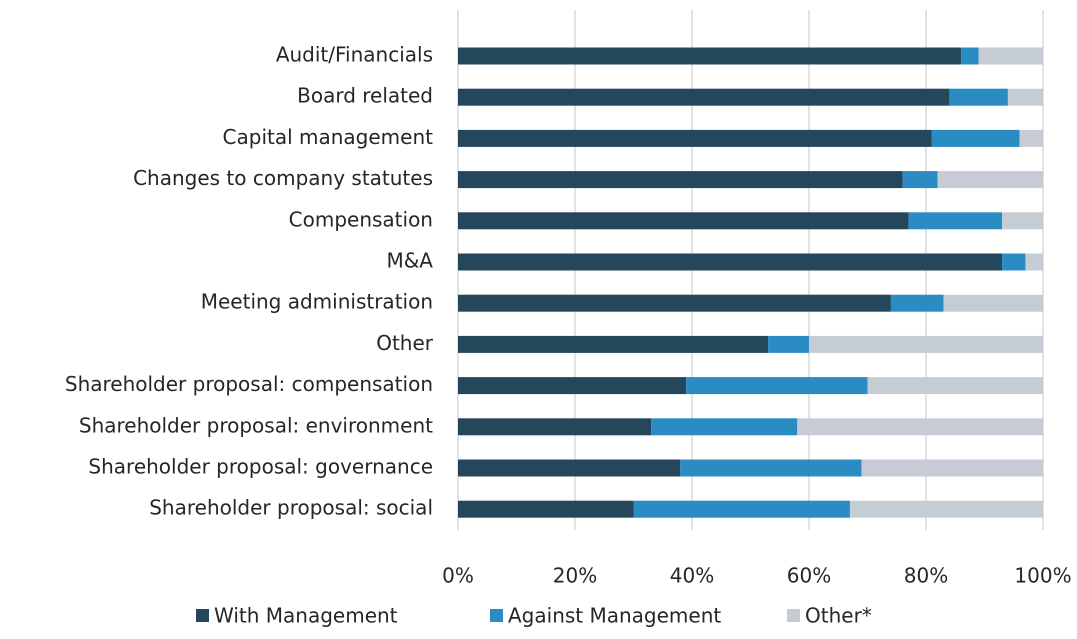  Describe the element at coordinates (1042, 576) in the screenshot. I see `x-tick-label: 100%` at that location.